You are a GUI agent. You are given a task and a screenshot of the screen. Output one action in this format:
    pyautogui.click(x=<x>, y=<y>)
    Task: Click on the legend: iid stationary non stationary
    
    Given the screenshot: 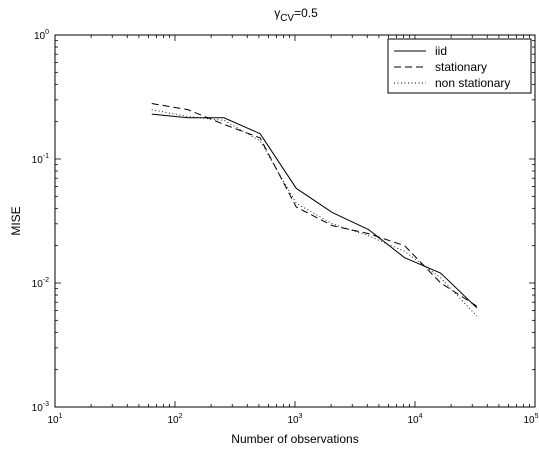 What is the action you would take?
    pyautogui.click(x=459, y=66)
    